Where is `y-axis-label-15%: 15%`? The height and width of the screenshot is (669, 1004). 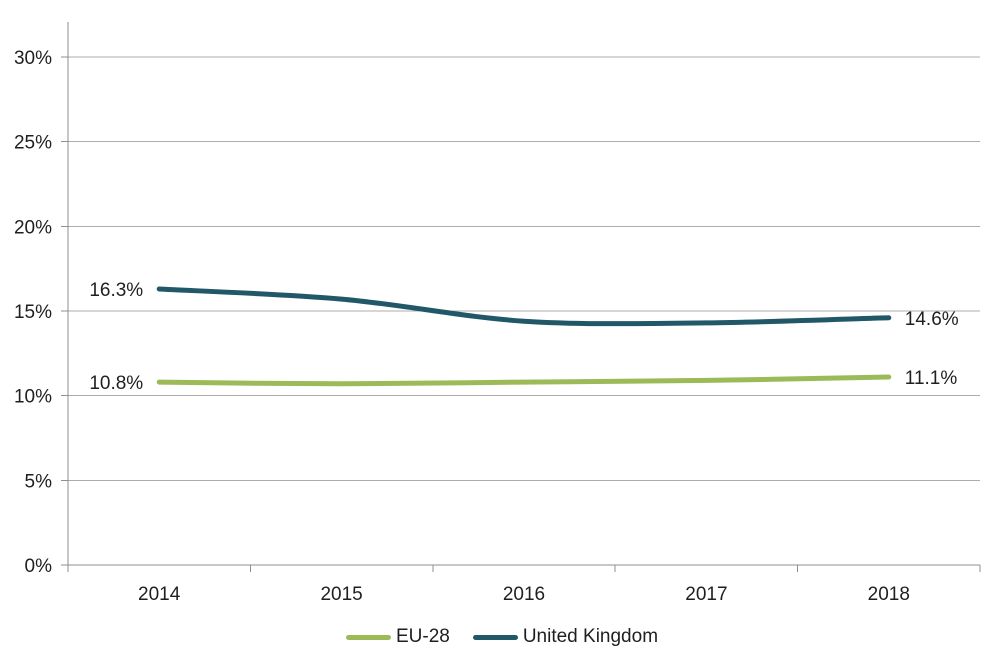 y-axis-label-15%: 15% is located at coordinates (33, 312).